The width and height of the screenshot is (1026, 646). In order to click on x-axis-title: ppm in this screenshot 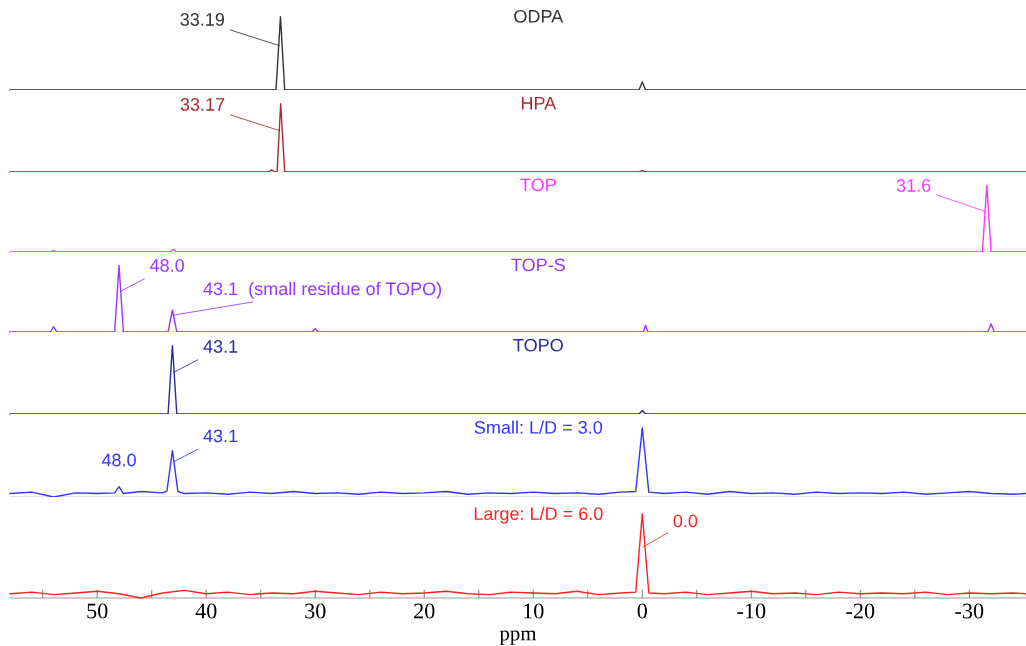, I will do `click(518, 637)`.